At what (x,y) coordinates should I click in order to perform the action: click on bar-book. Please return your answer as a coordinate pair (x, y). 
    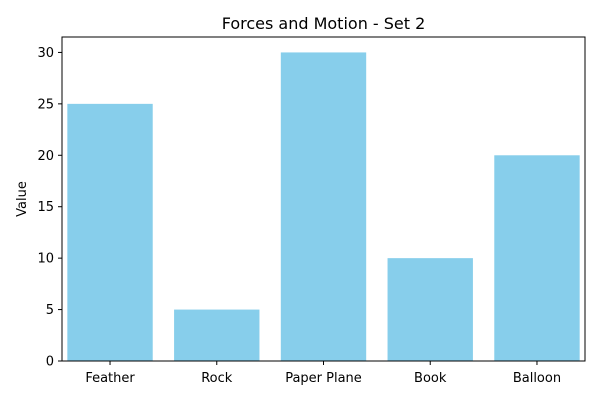
    Looking at the image, I should click on (430, 309).